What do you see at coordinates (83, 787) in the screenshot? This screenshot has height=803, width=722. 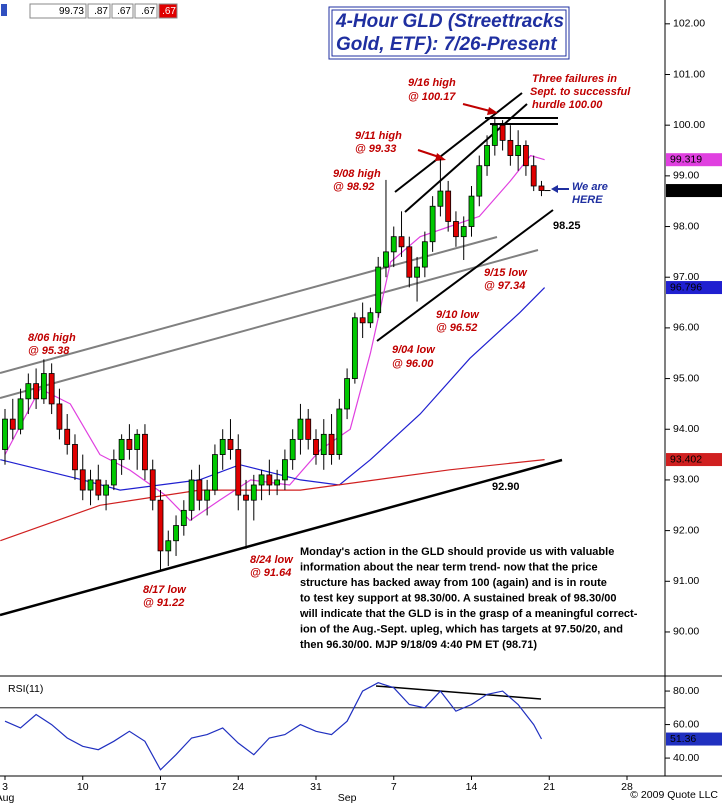 I see `x-tick-label: 10` at bounding box center [83, 787].